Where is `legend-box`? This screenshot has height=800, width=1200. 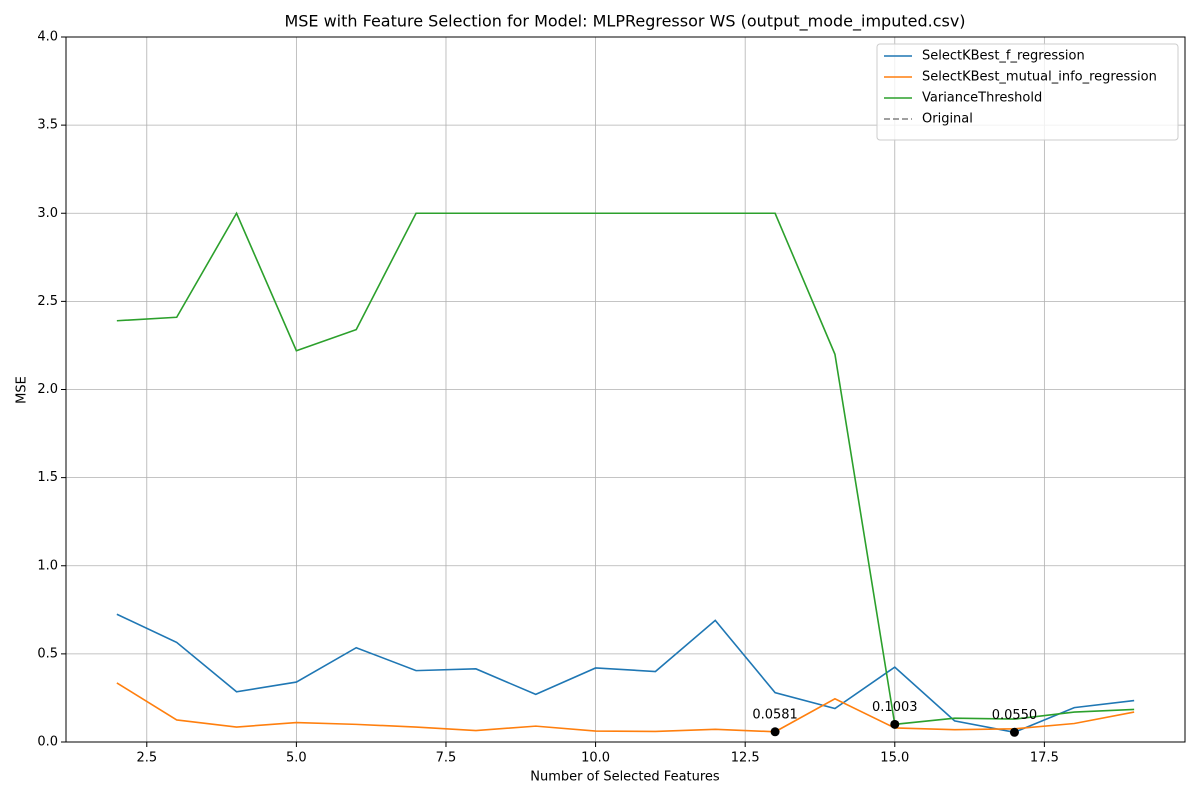 legend-box is located at coordinates (1027, 92).